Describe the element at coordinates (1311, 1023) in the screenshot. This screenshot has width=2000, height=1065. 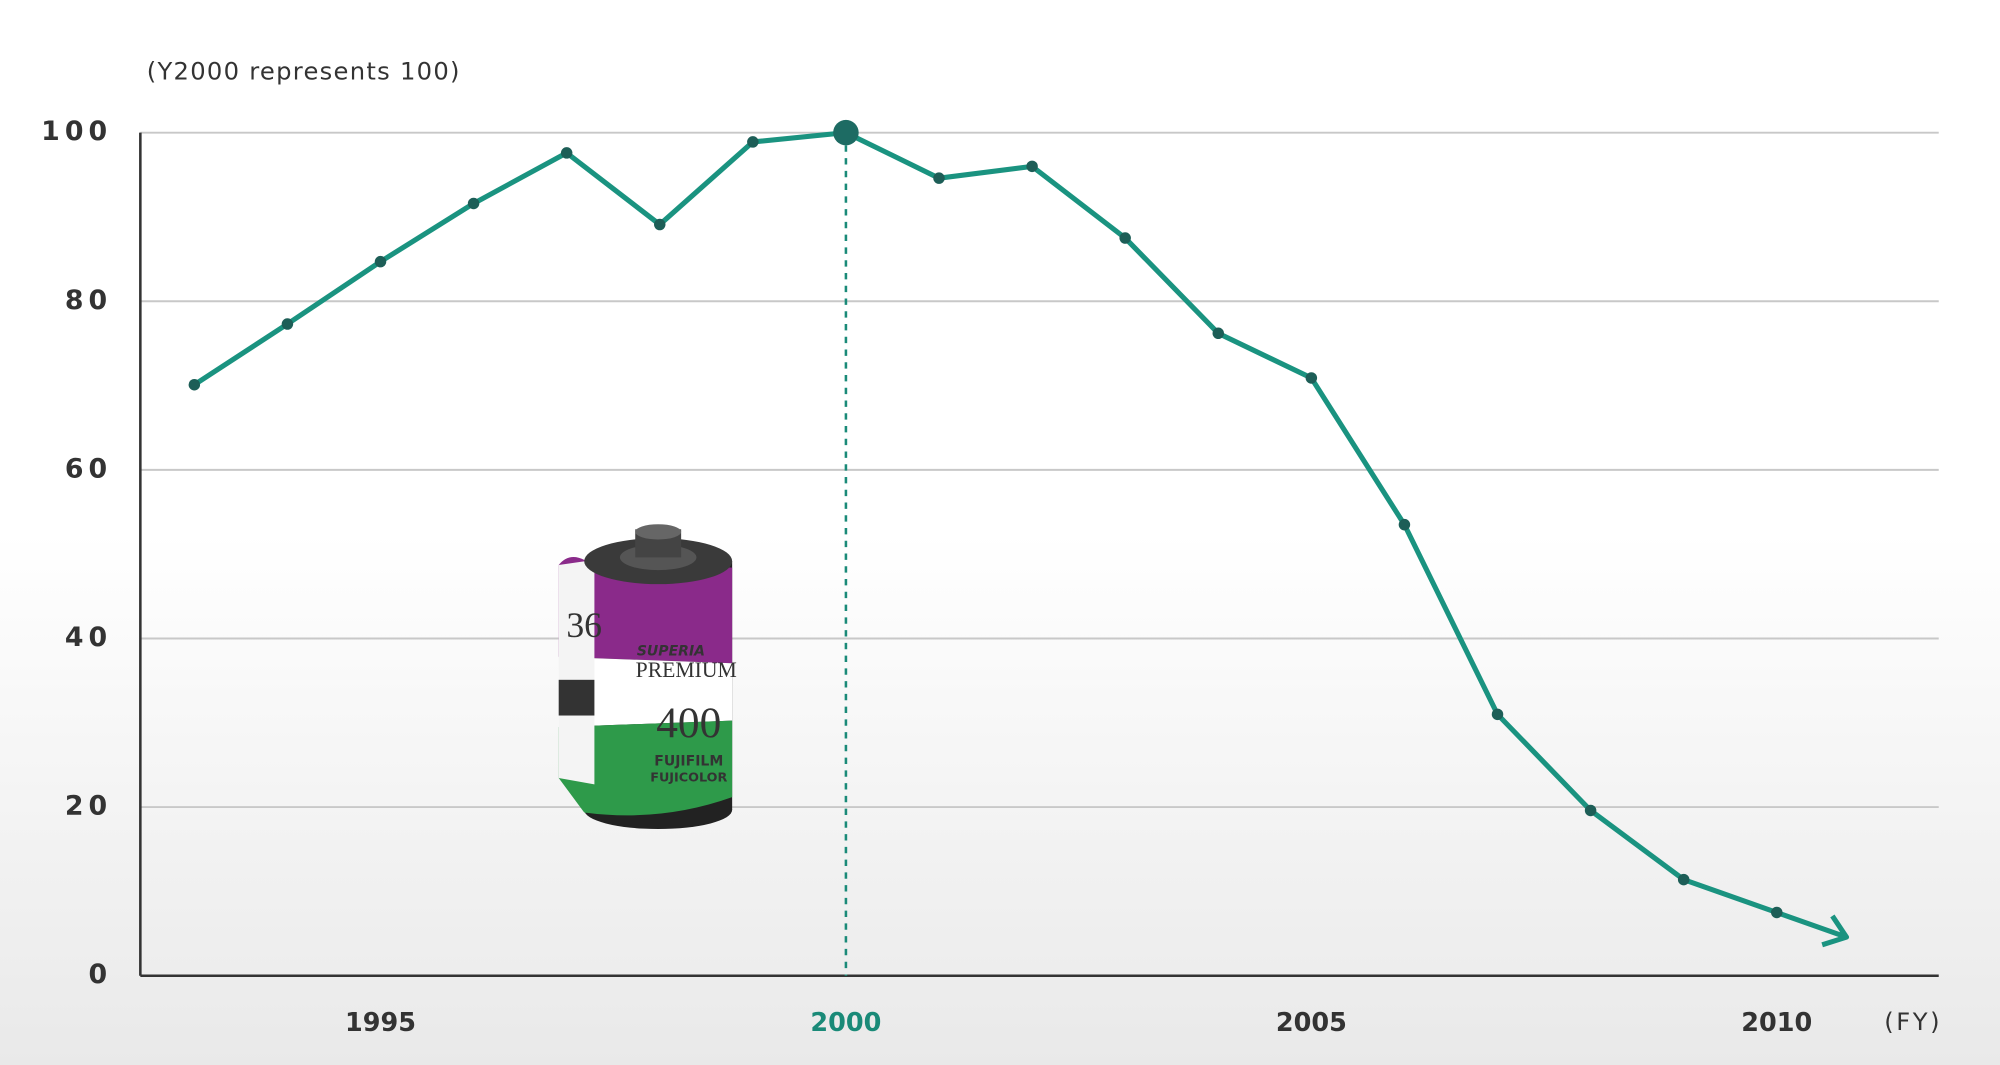
I see `x-tick-label: 2005` at that location.